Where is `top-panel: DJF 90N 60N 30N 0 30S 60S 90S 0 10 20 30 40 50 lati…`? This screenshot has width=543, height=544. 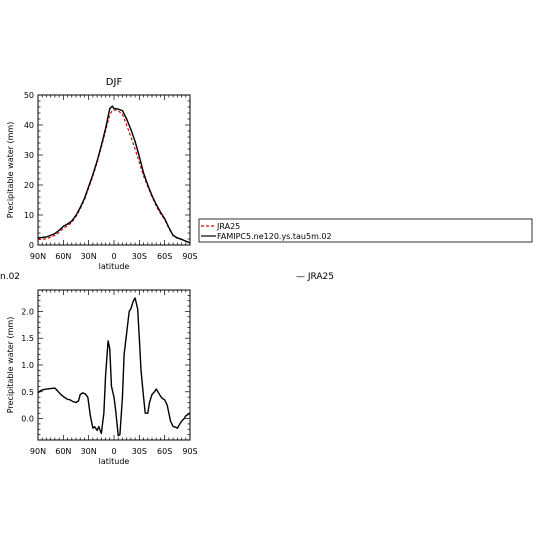
top-panel: DJF 90N 60N 30N 0 30S 60S 90S 0 10 20 30 40 50 lati… is located at coordinates (102, 174).